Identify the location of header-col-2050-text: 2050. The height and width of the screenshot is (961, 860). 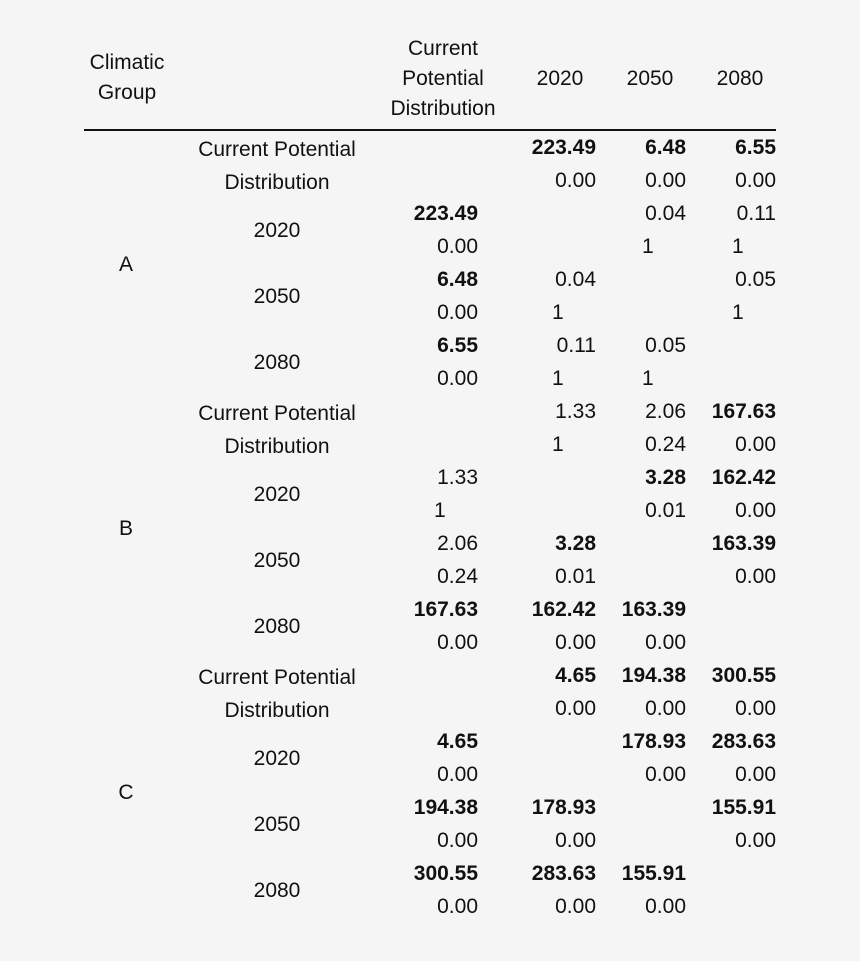
(650, 78).